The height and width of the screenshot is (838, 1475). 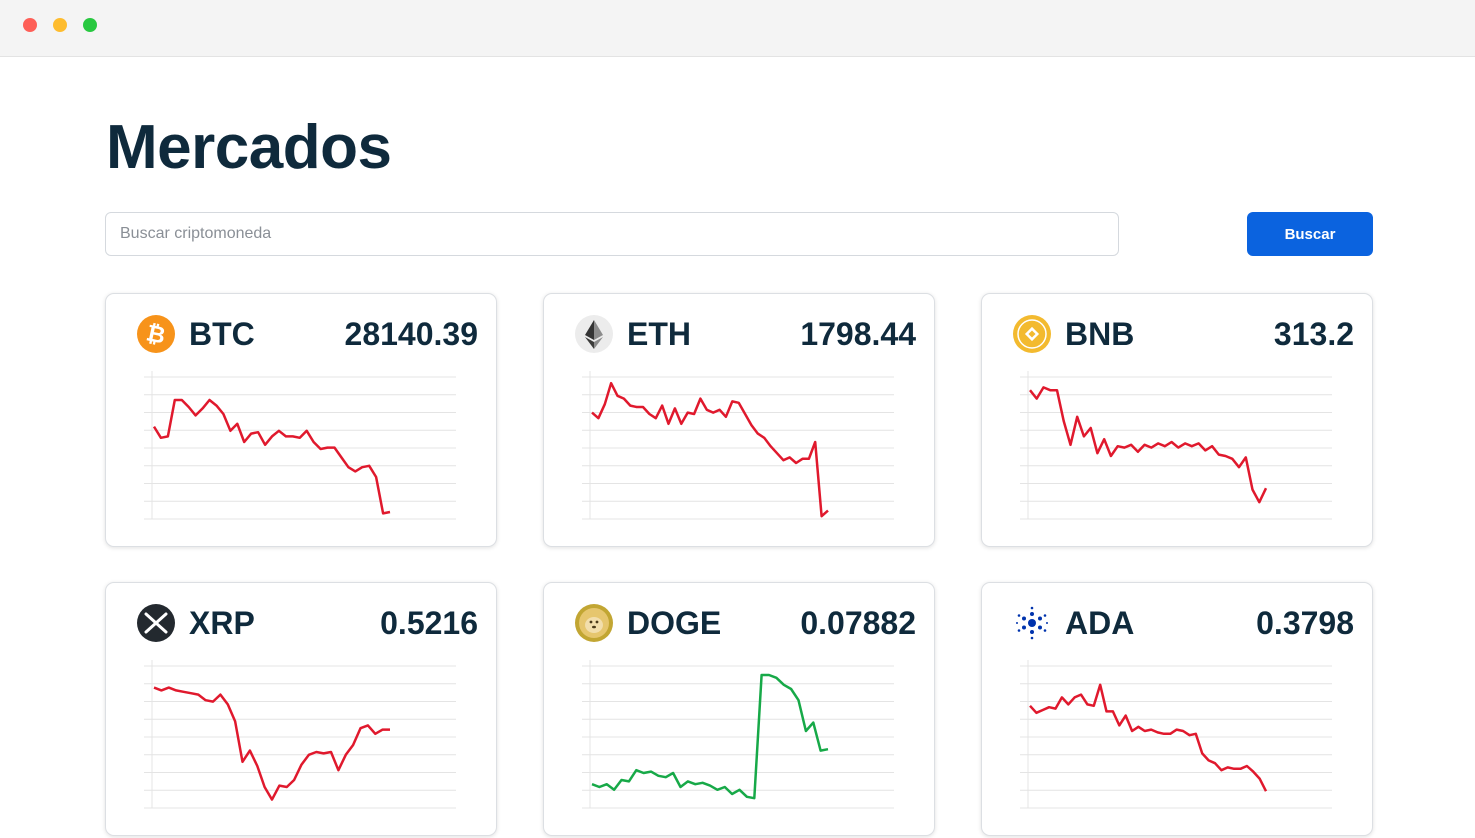 I want to click on coin-price: 0.07882, so click(x=858, y=623).